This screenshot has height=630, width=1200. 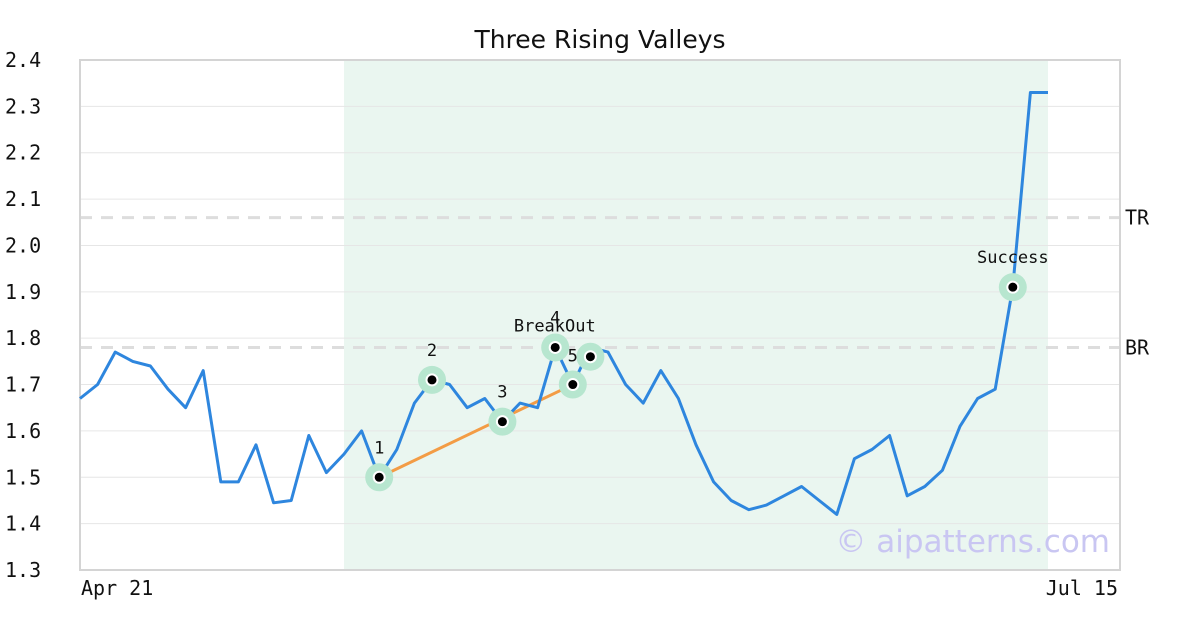 What do you see at coordinates (502, 393) in the screenshot?
I see `pattern-point-label: 3` at bounding box center [502, 393].